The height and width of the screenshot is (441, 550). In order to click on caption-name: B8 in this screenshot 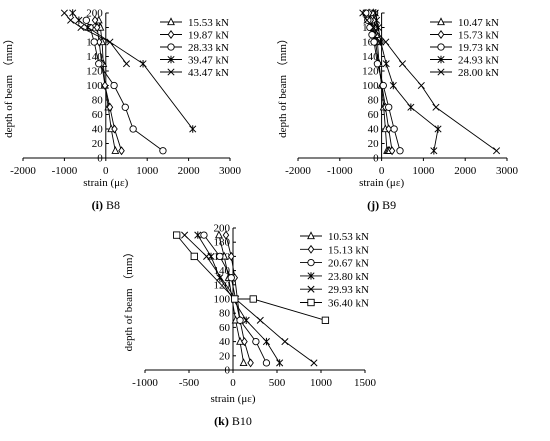, I will do `click(111, 205)`.